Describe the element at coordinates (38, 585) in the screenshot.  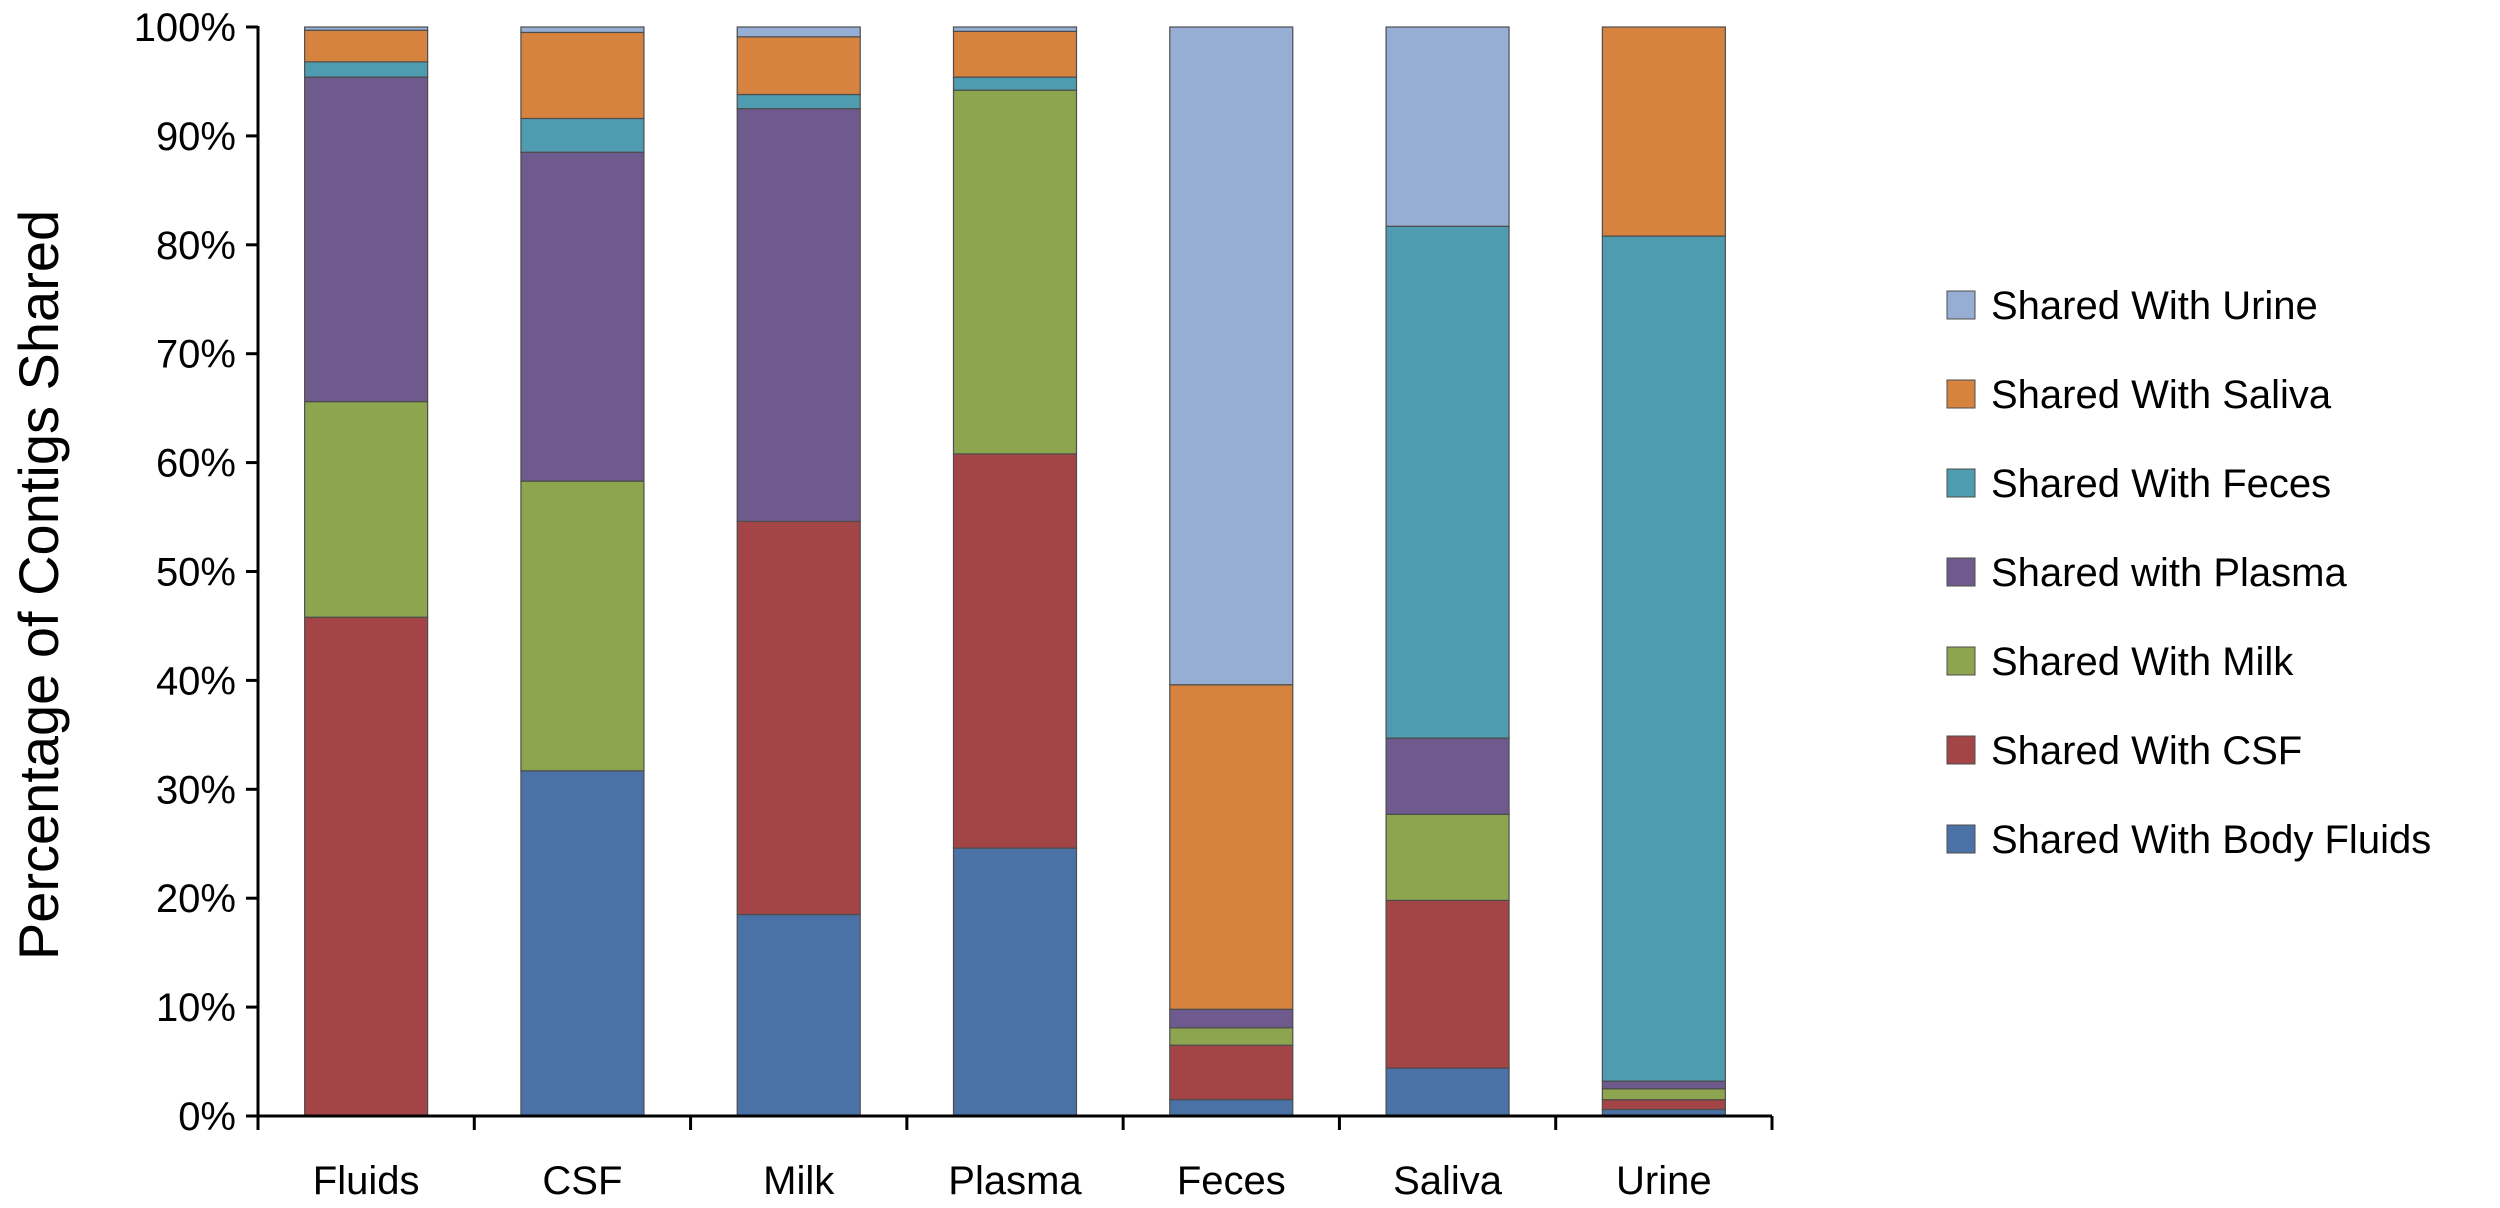
I see `y-axis-title: Percentage of Contigs Shared` at that location.